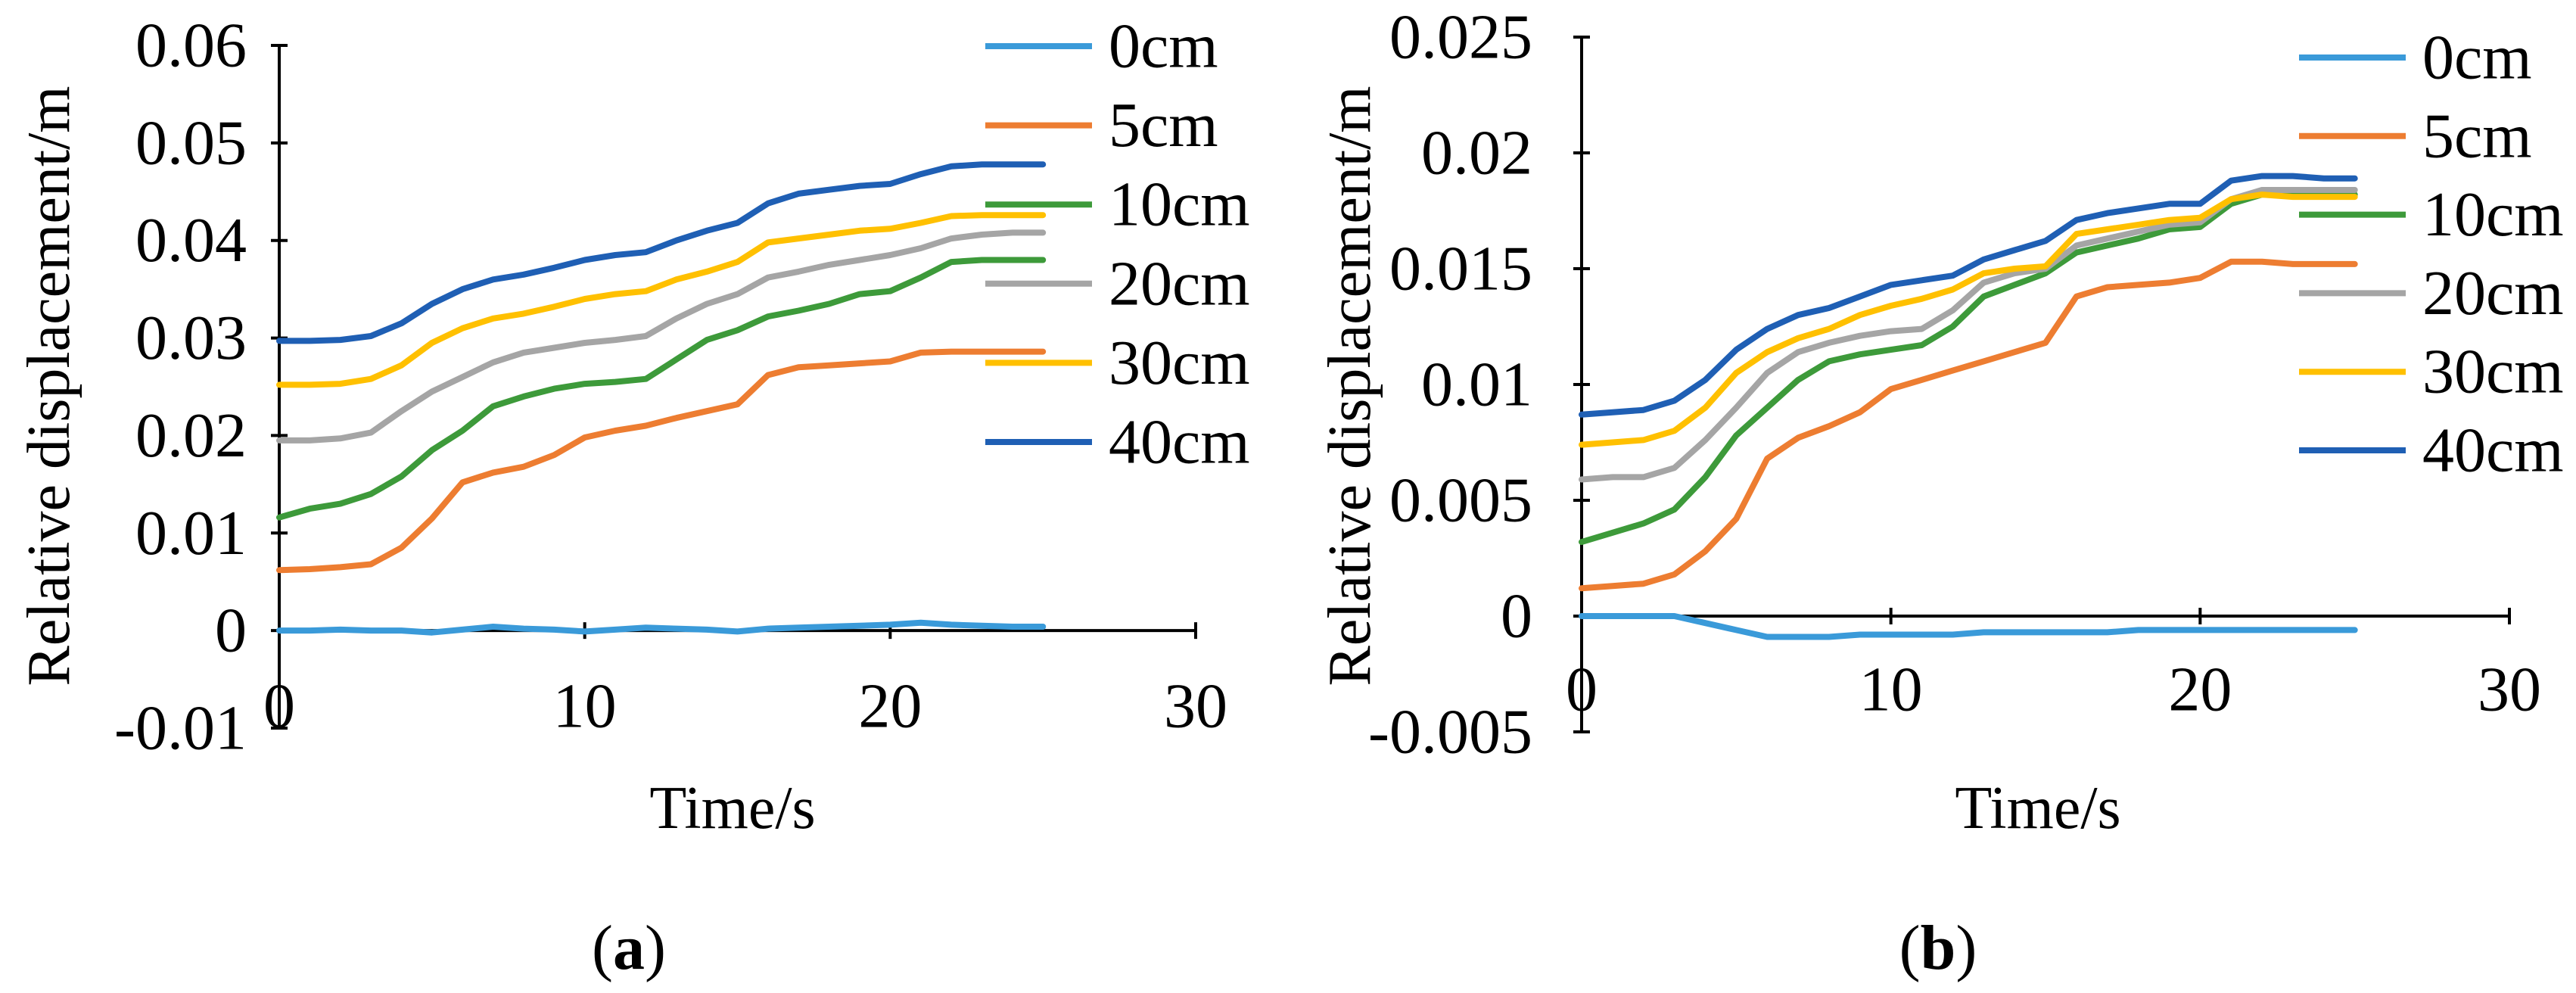 Image resolution: width=2576 pixels, height=993 pixels. Describe the element at coordinates (191, 46) in the screenshot. I see `y-tick-label: 0.06` at that location.